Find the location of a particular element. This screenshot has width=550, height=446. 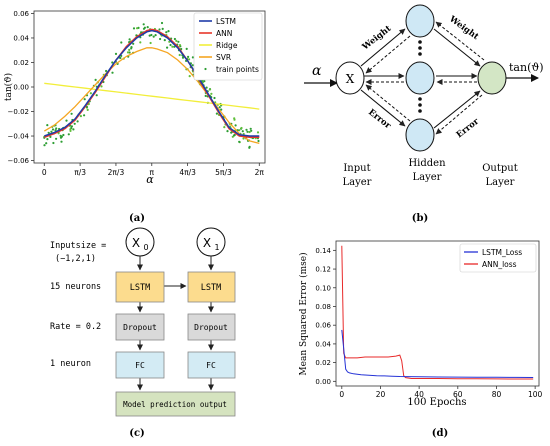

series-line-ann_loss is located at coordinates (437, 312).